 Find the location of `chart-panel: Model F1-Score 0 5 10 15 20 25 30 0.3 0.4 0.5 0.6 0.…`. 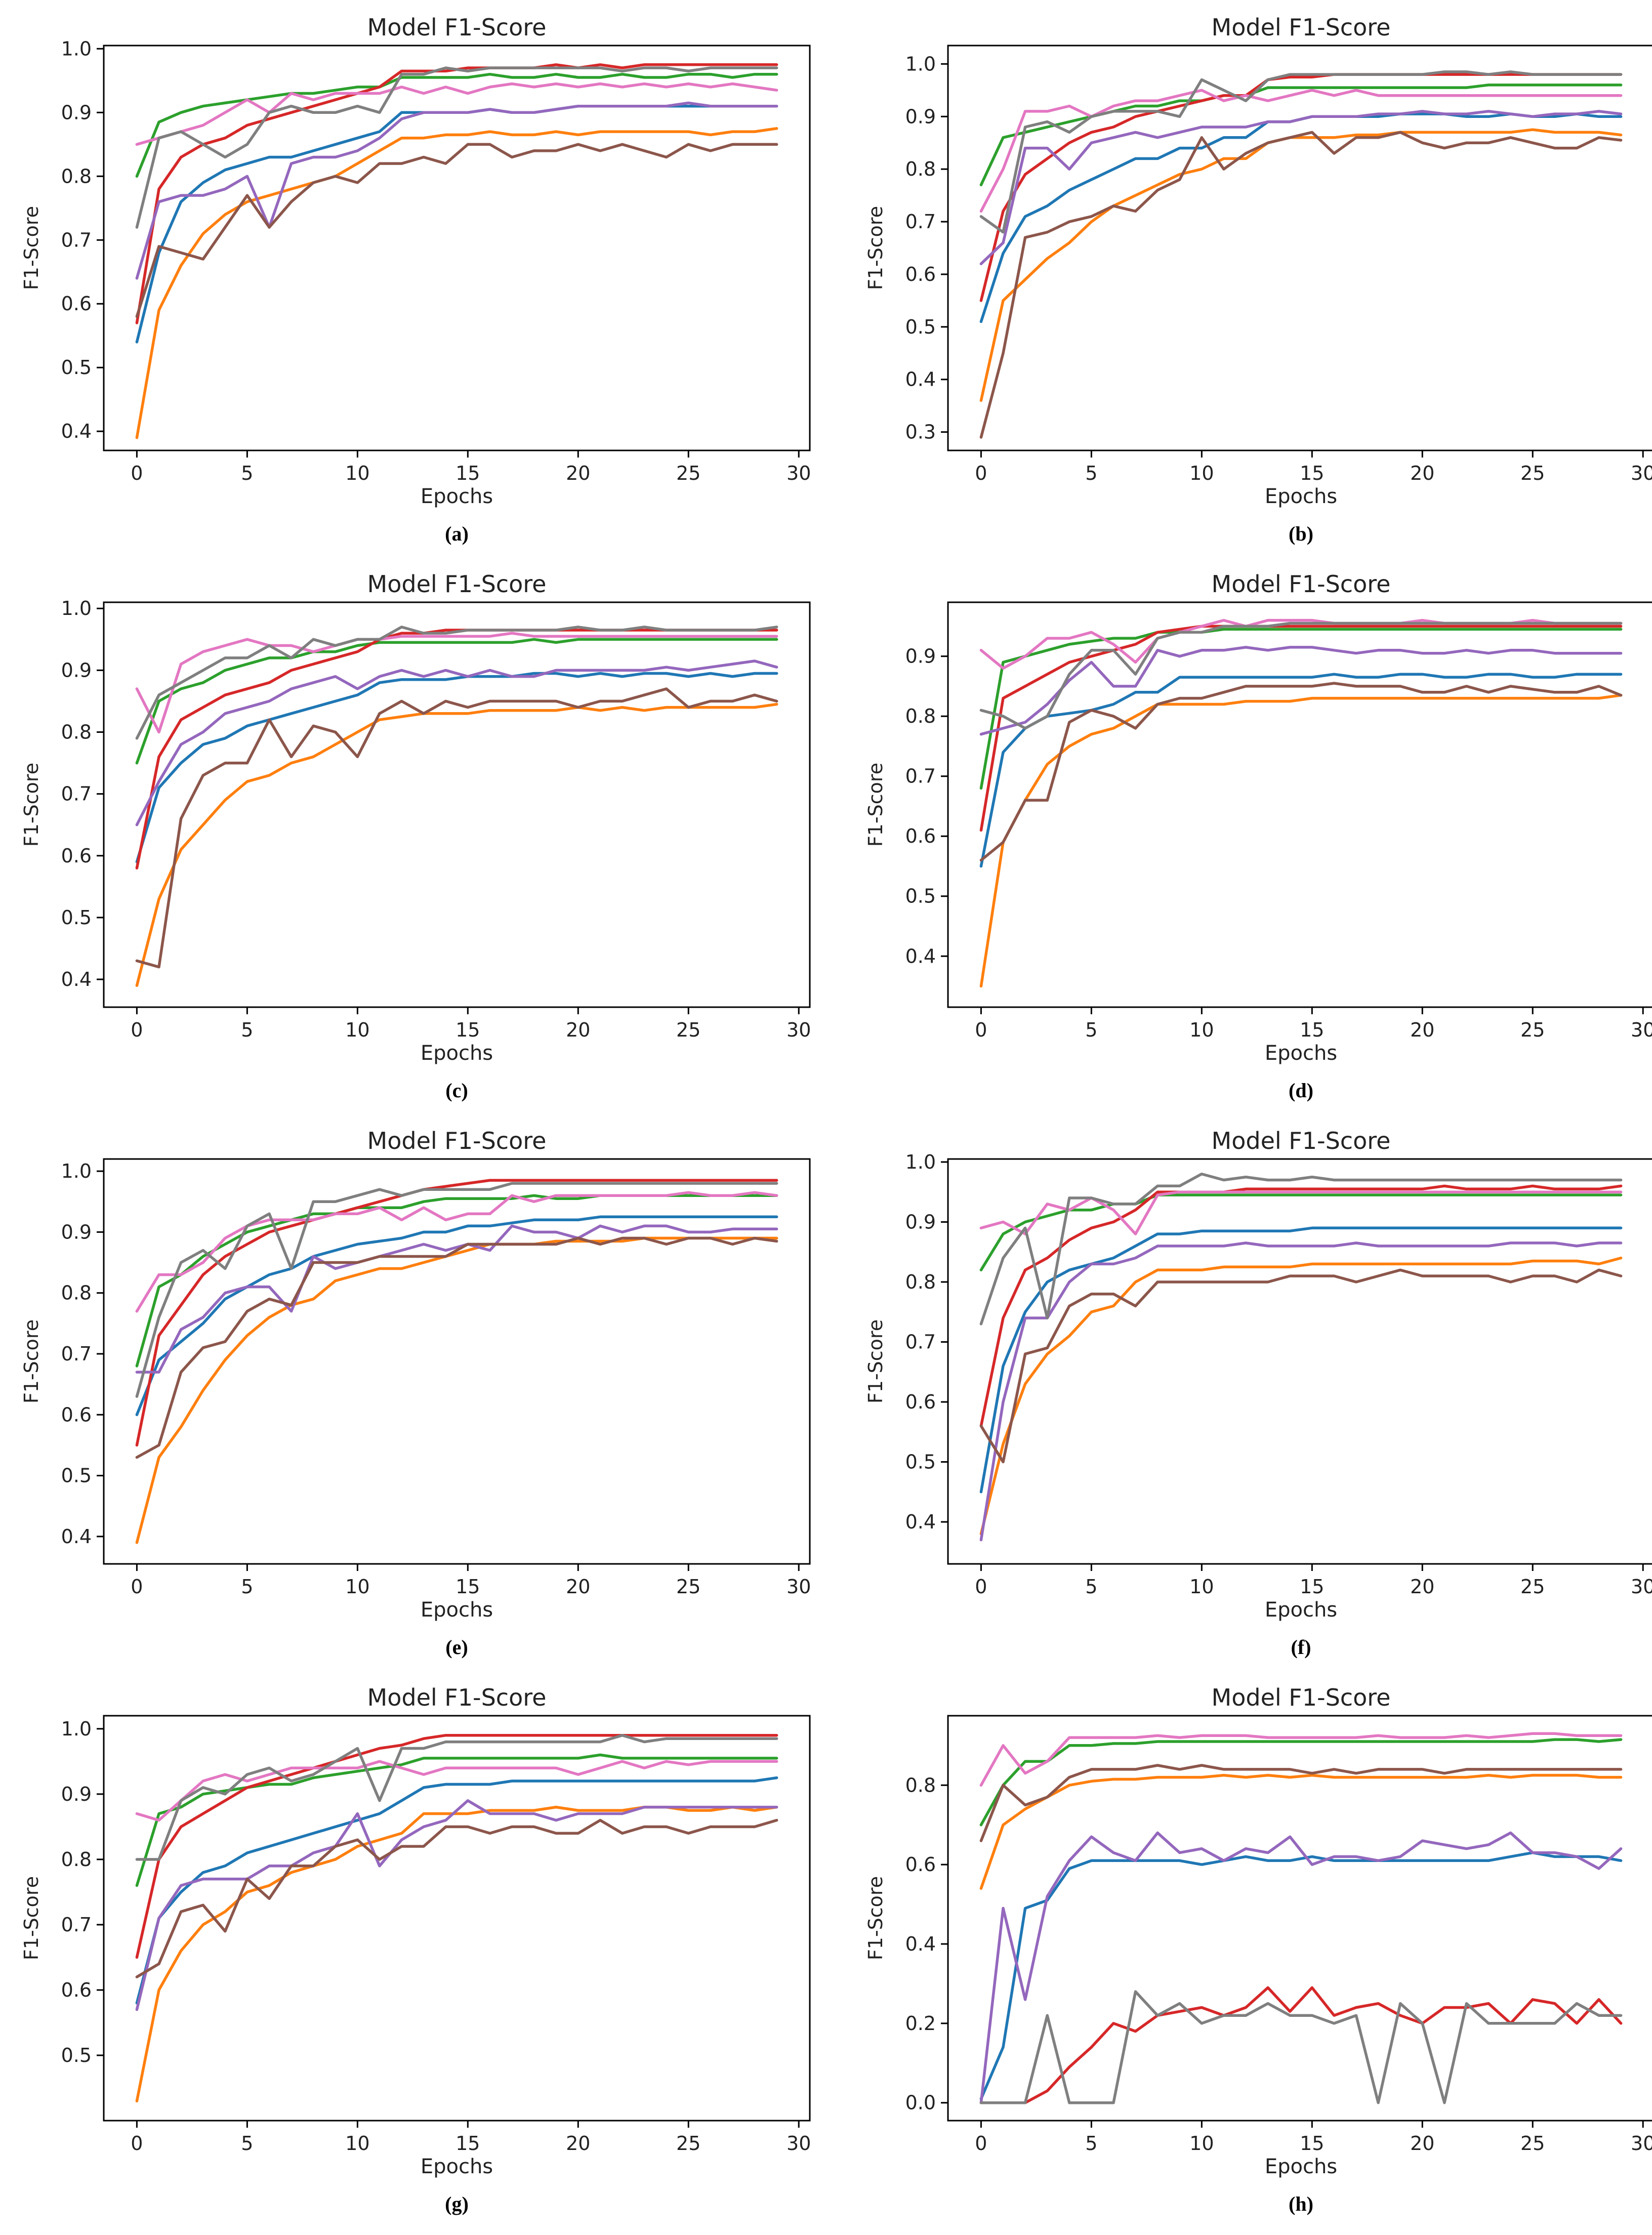

chart-panel: Model F1-Score 0 5 10 15 20 25 30 0.3 0.4 0.5 0.6 0.… is located at coordinates (1258, 279).